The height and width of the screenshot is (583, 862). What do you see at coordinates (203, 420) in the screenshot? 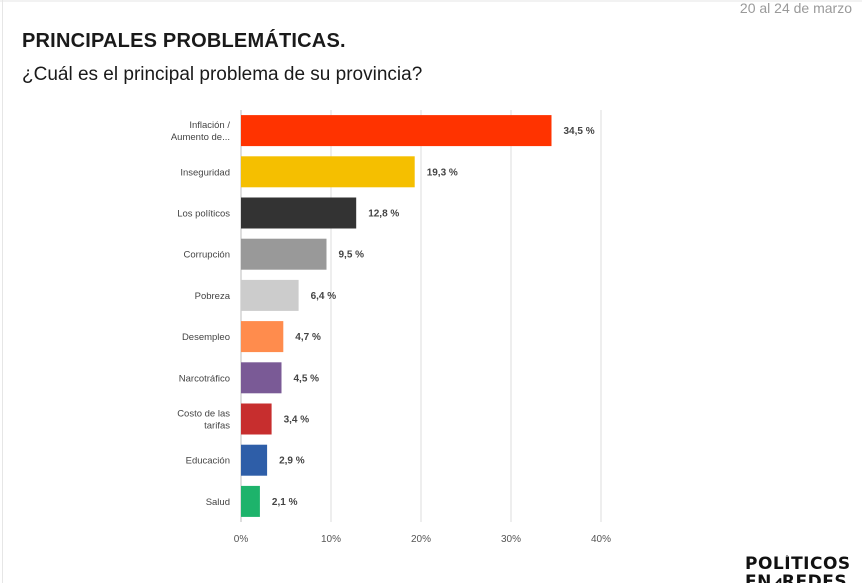
I see `category-label: Costo de las tarifas` at bounding box center [203, 420].